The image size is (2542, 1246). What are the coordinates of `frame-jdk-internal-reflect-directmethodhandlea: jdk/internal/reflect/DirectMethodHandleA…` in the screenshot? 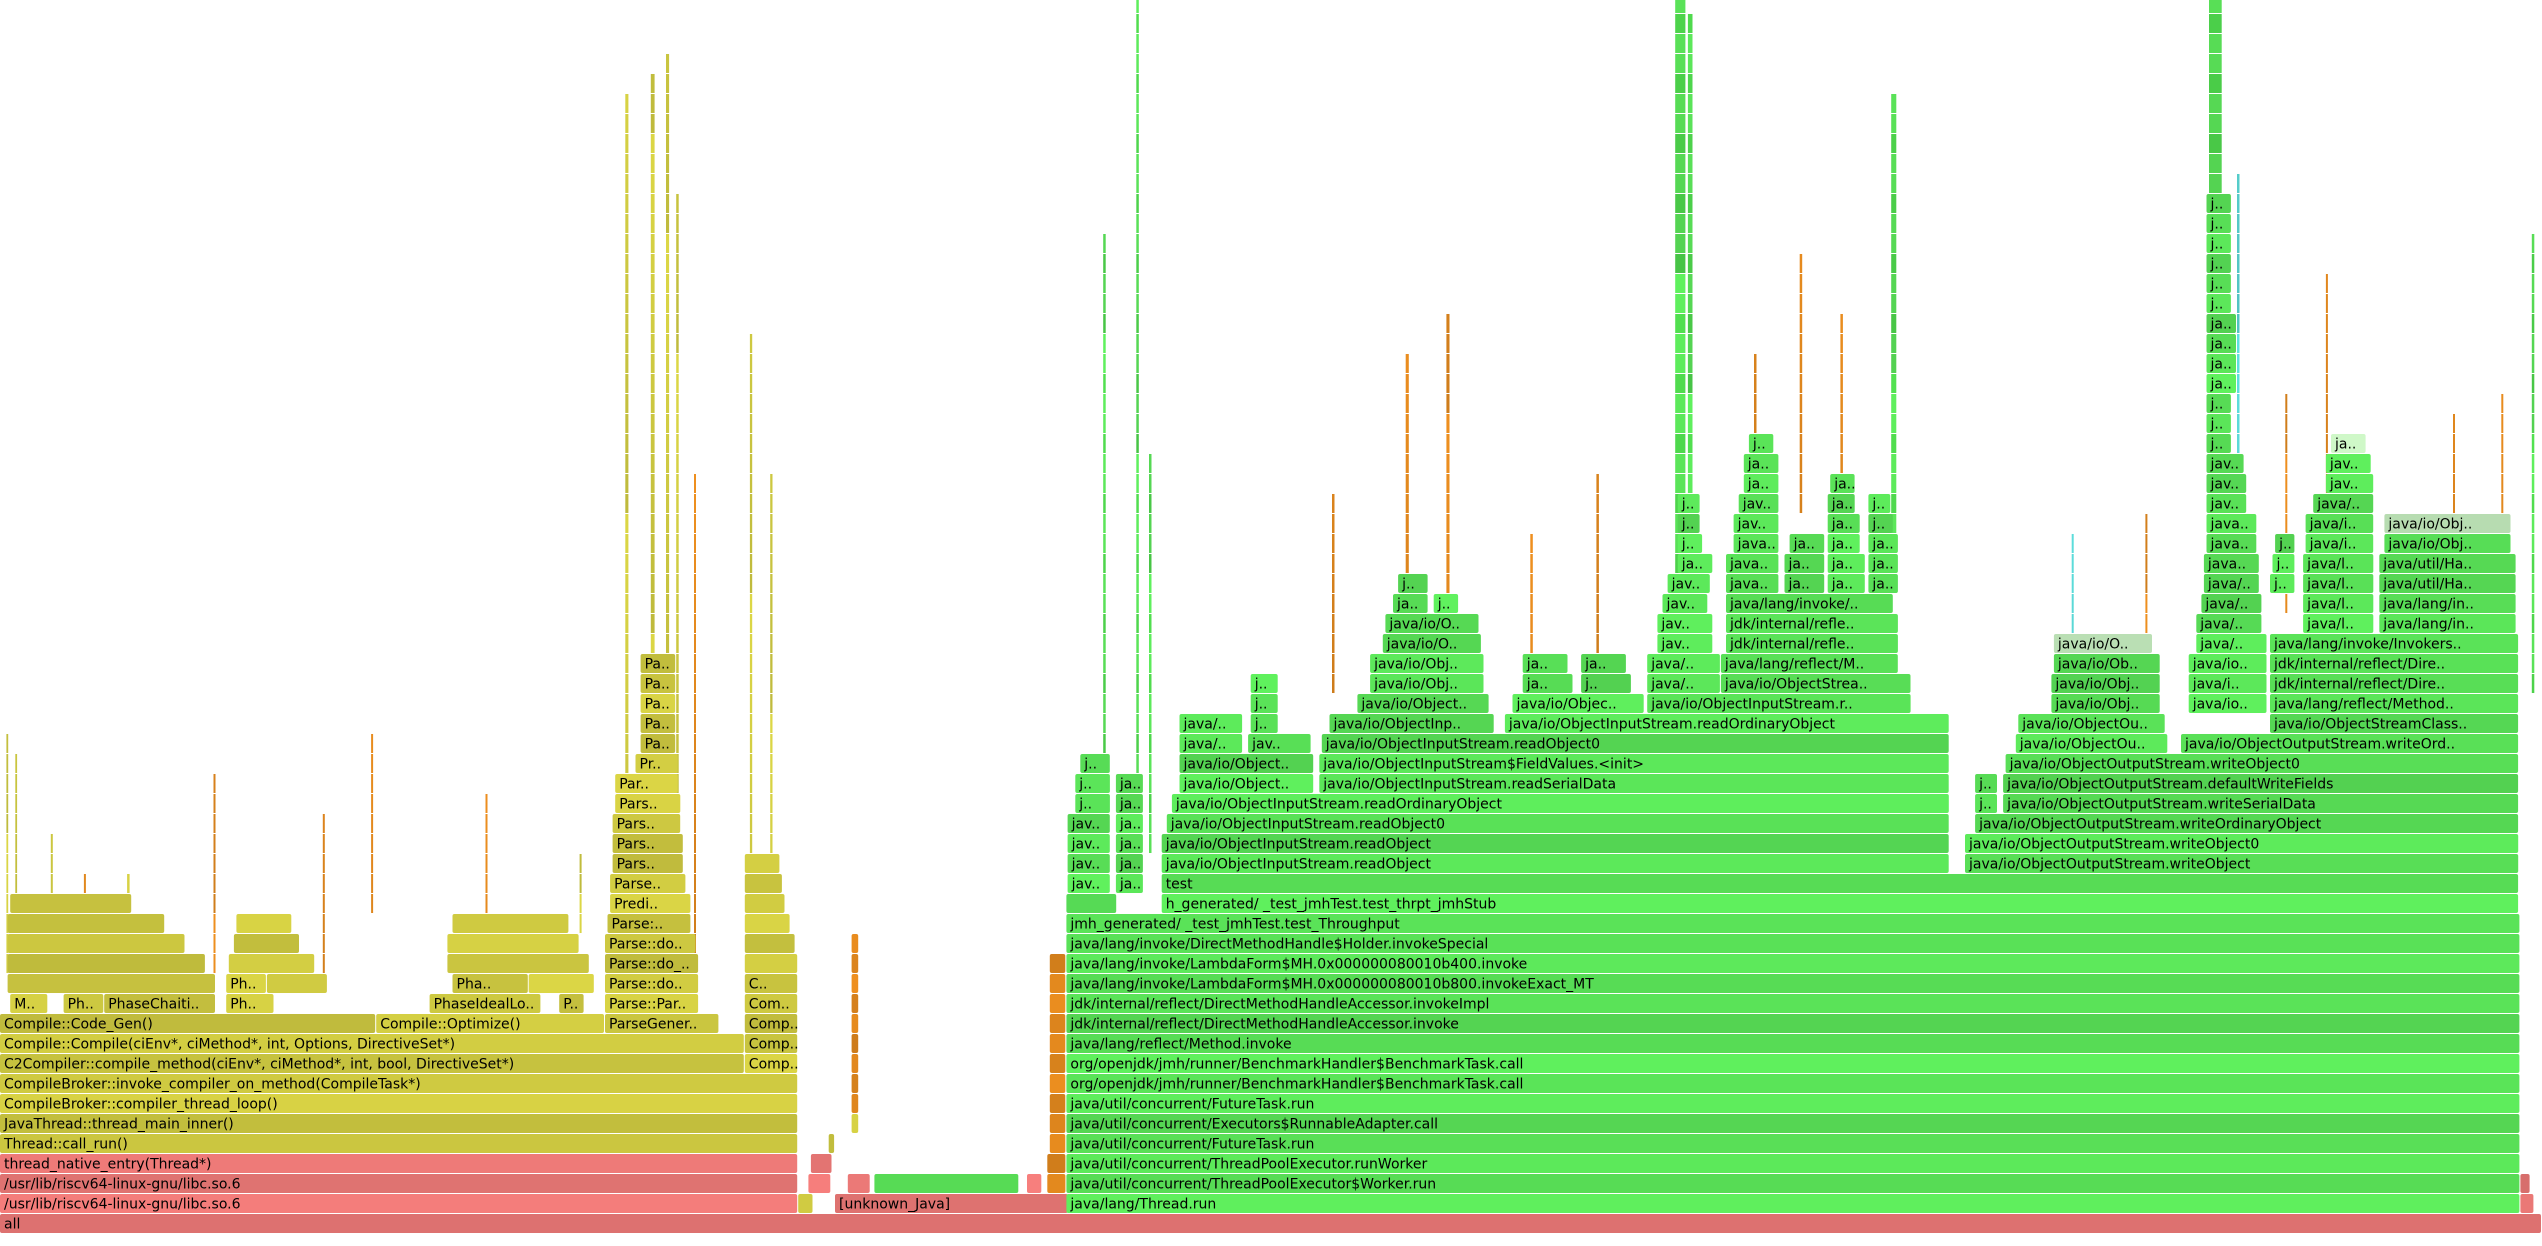 It's located at (1793, 1023).